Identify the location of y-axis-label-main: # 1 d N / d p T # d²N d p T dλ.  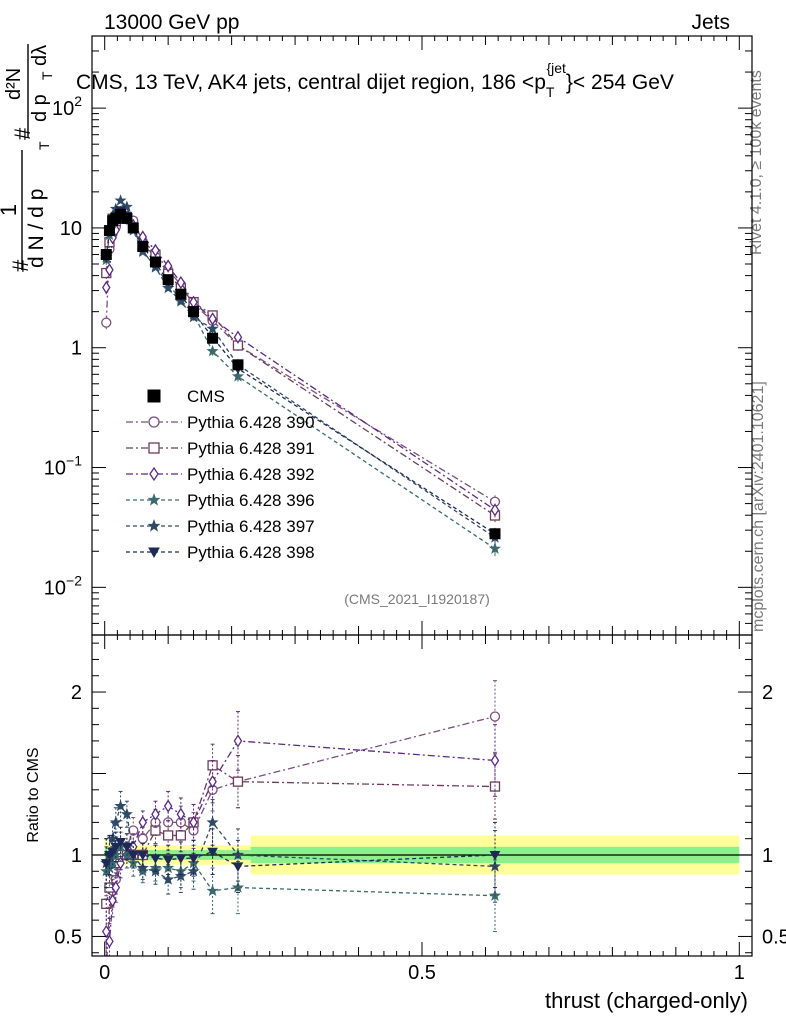
(27, 158).